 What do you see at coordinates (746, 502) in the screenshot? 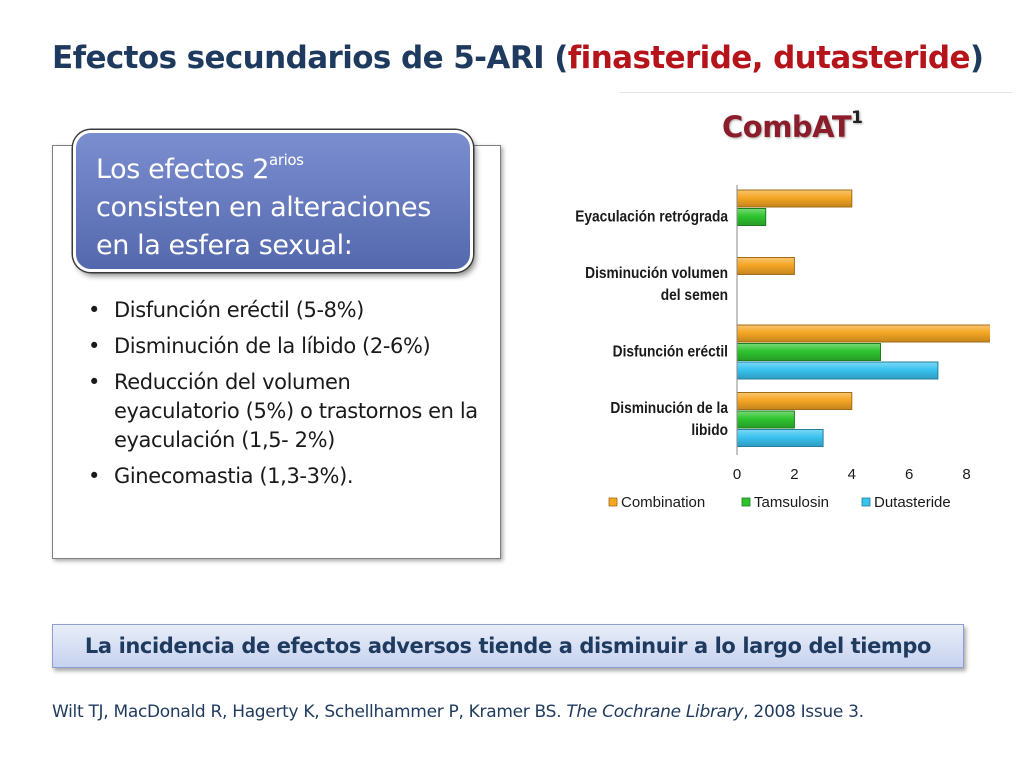
I see `legend-swatch-tamsulosin` at bounding box center [746, 502].